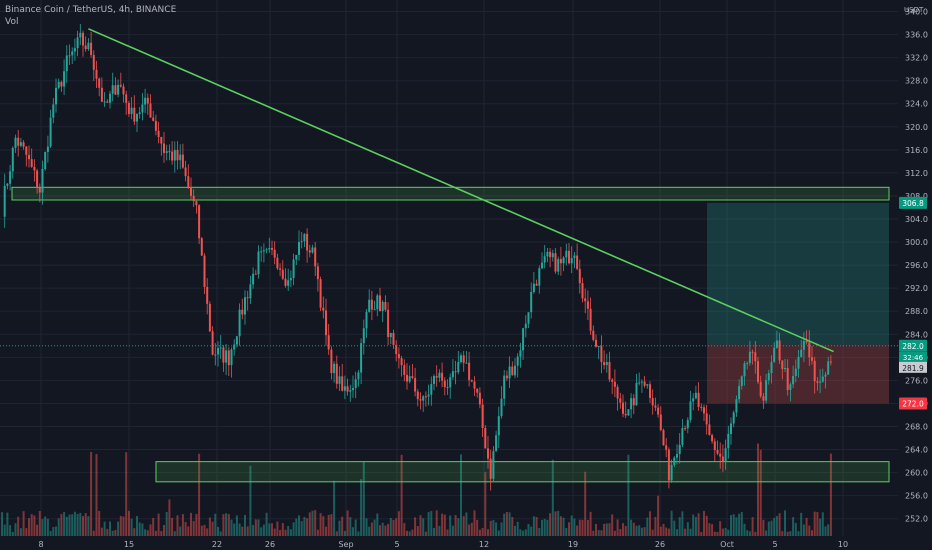 Image resolution: width=932 pixels, height=550 pixels. What do you see at coordinates (914, 10) in the screenshot?
I see `currency-label: USDT` at bounding box center [914, 10].